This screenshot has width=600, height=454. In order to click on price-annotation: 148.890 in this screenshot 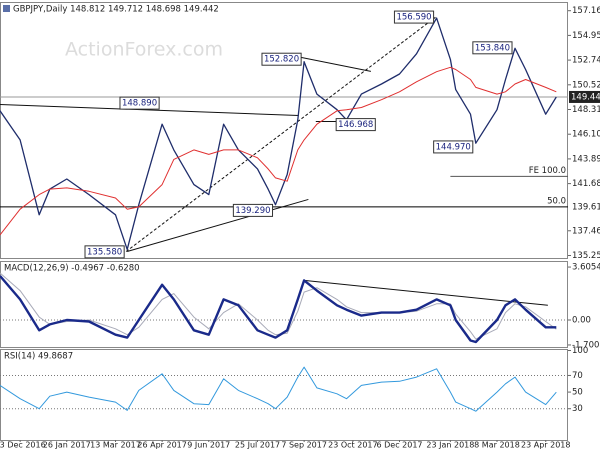, I will do `click(139, 104)`.